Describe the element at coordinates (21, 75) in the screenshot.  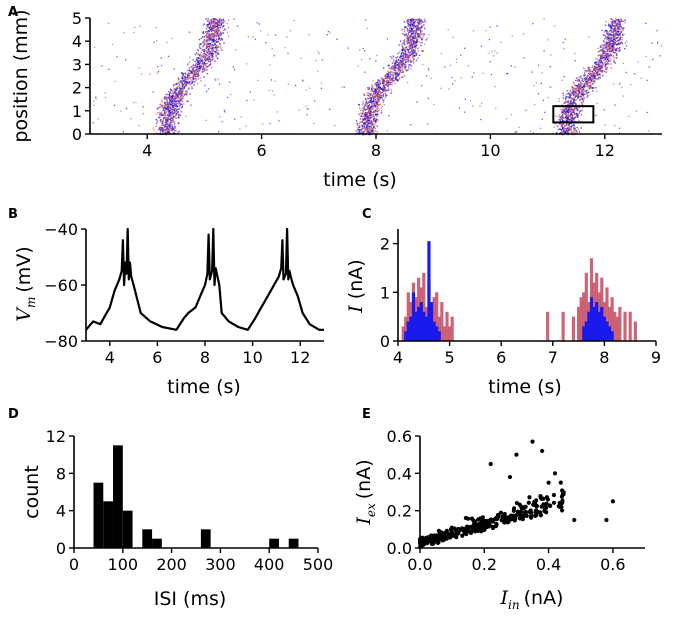
I see `panel-a-ylabel: position (mm)` at that location.